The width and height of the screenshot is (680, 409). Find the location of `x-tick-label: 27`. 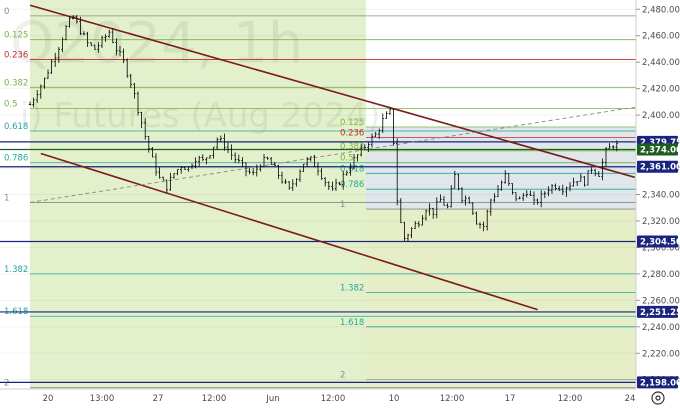

x-tick-label: 27 is located at coordinates (158, 399).